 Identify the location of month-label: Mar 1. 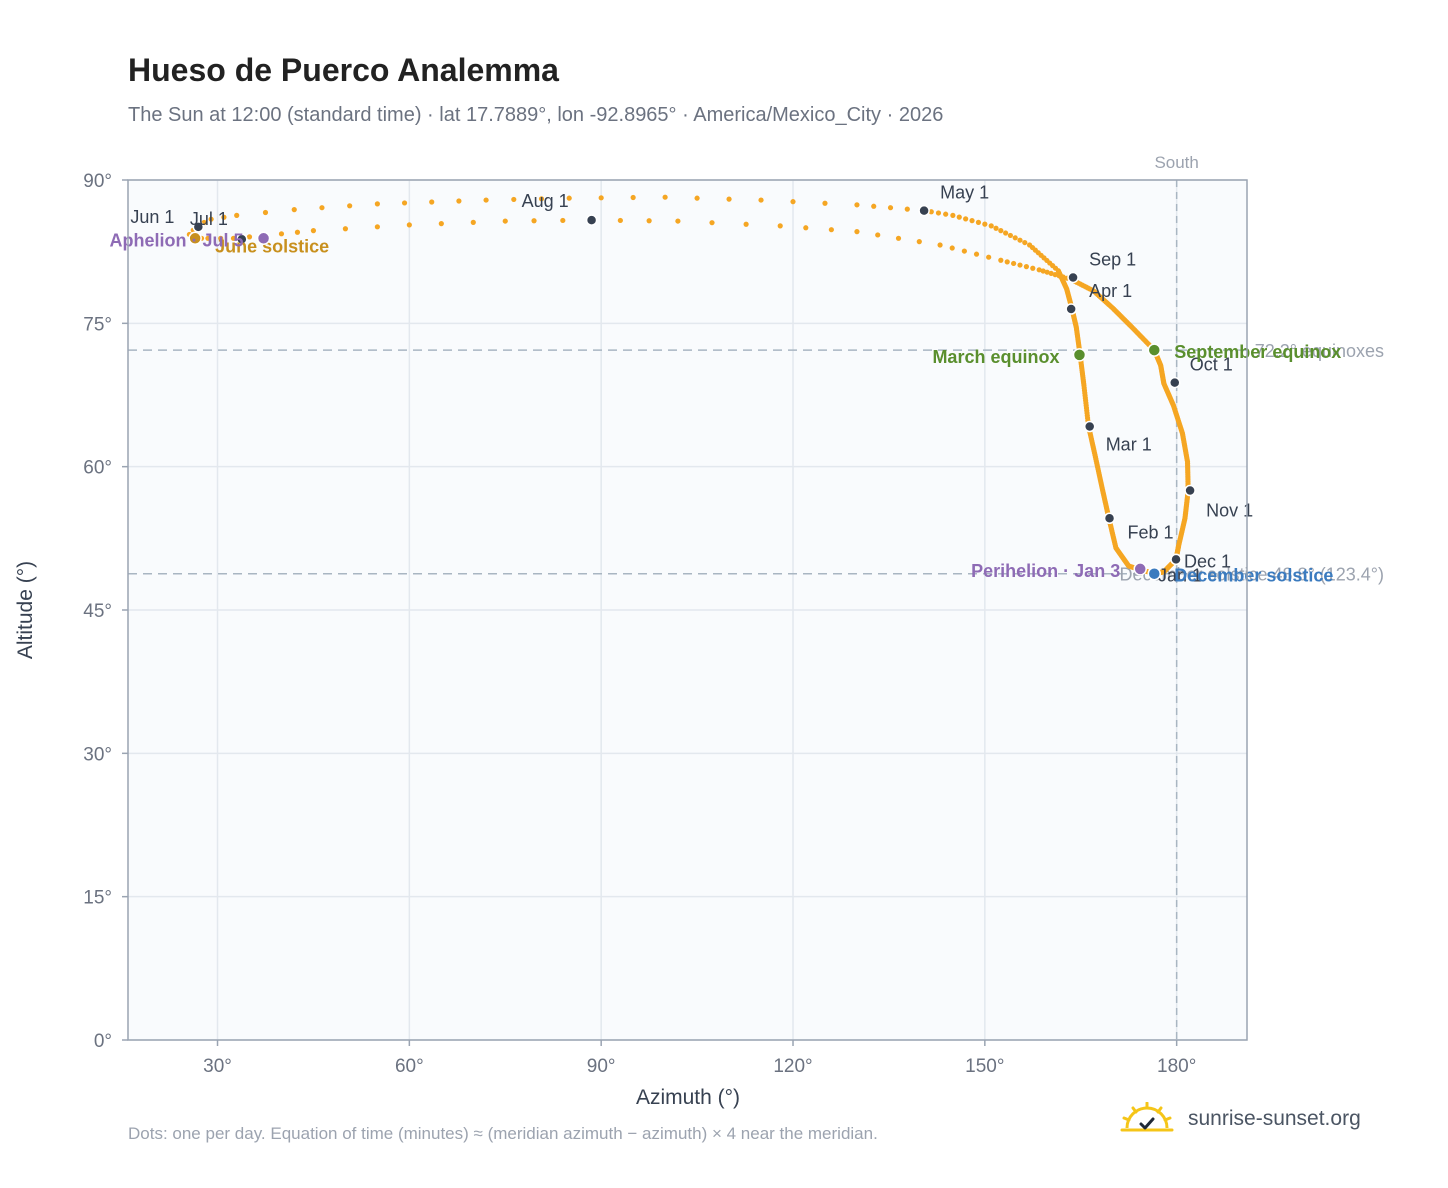
(1129, 445).